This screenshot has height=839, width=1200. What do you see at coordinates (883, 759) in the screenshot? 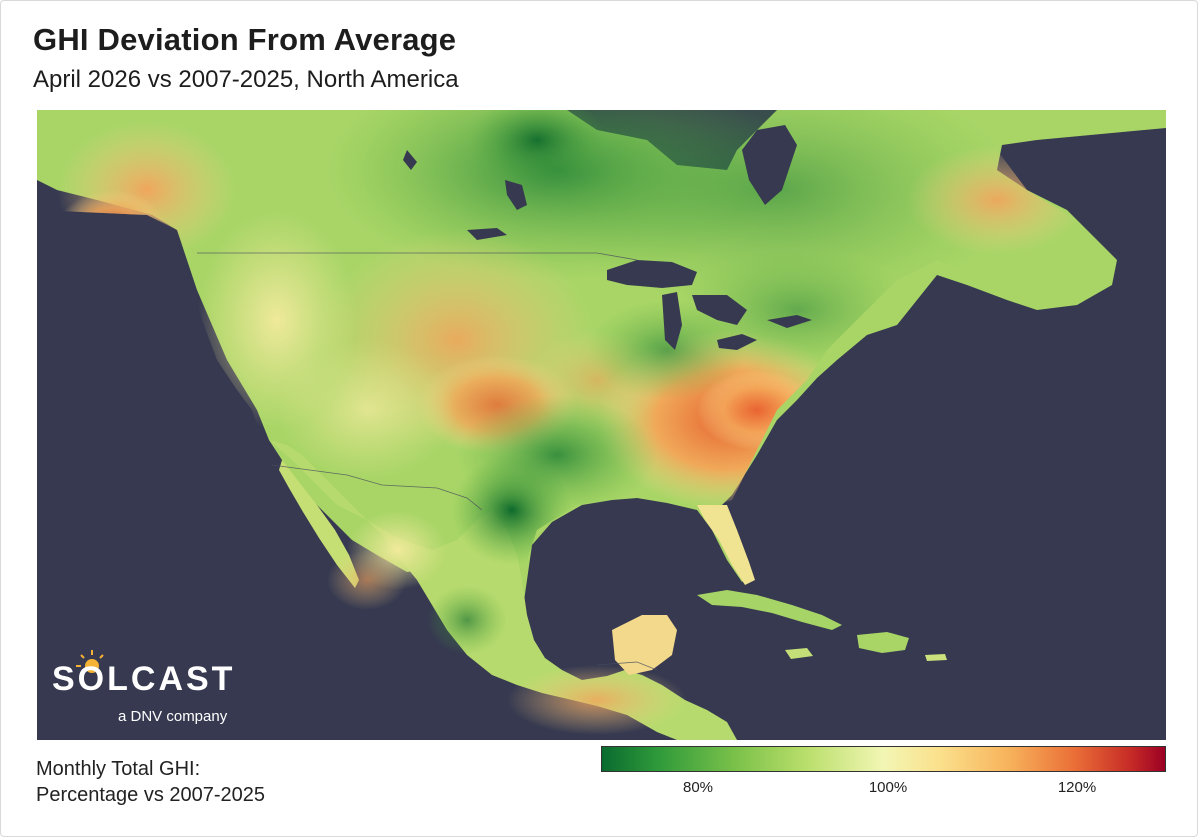
I see `color-scale-bar` at bounding box center [883, 759].